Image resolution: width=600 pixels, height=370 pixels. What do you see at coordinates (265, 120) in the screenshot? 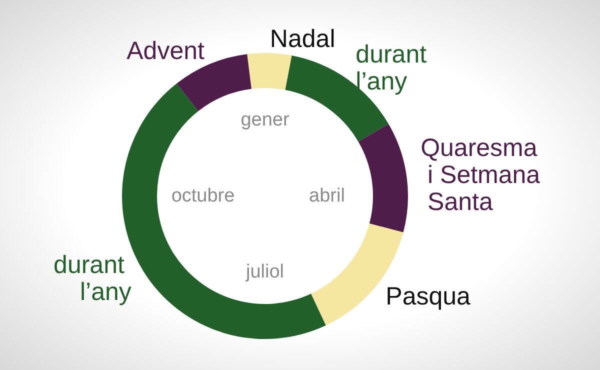
I see `text: gener` at bounding box center [265, 120].